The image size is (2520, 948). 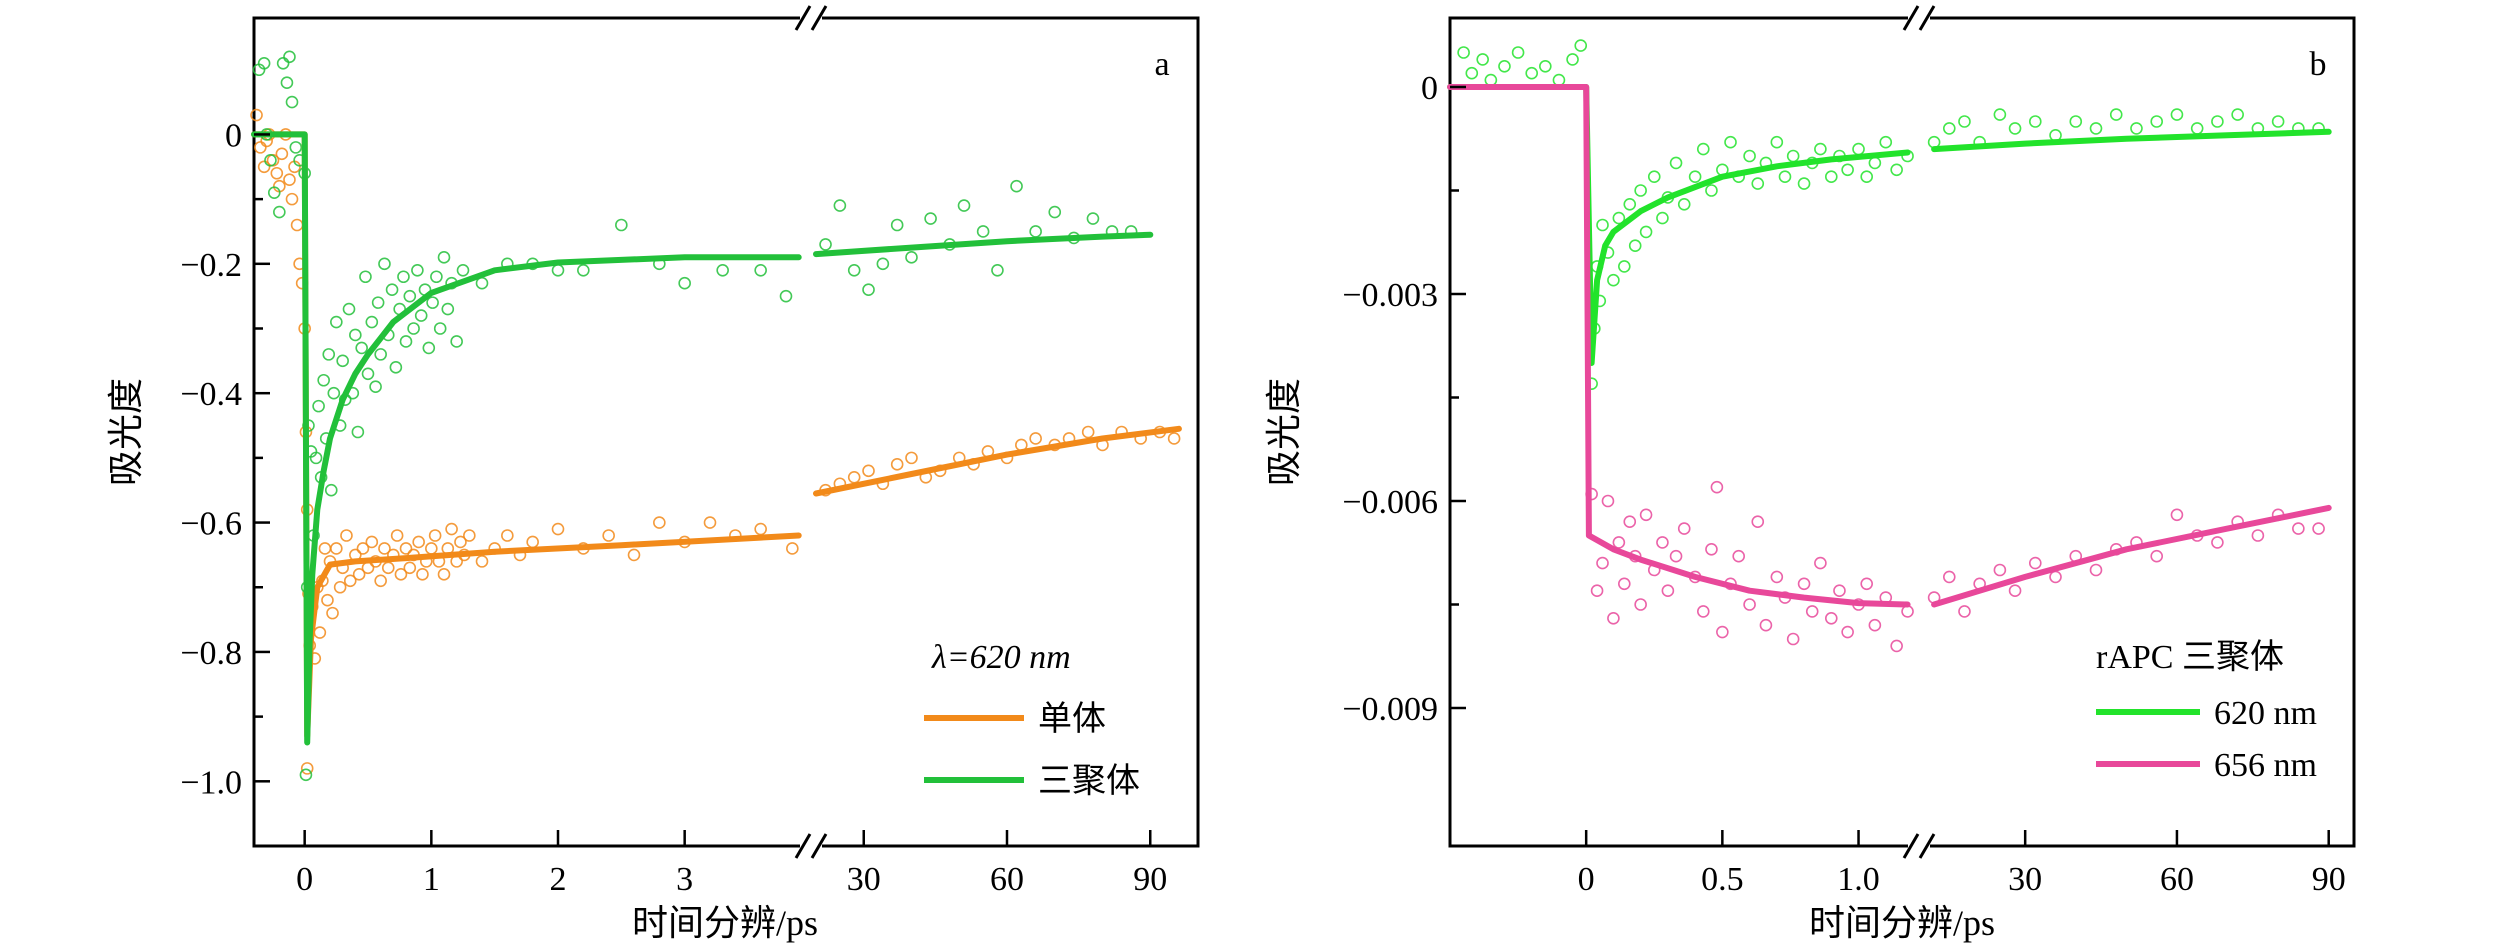 What do you see at coordinates (1034, 716) in the screenshot?
I see `panel-a-legend: λ=620 nm 单体 三聚体` at bounding box center [1034, 716].